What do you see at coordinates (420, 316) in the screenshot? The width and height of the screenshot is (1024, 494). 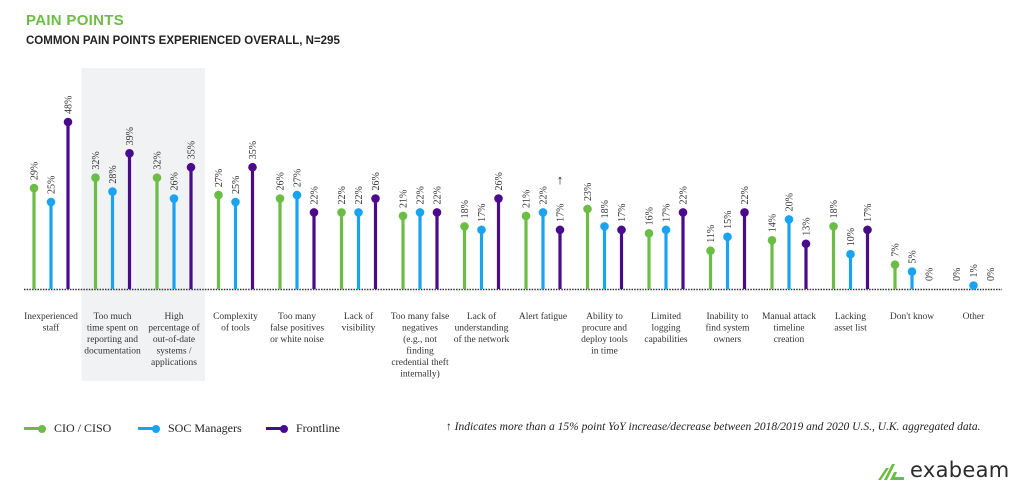 I see `category-label-line: Too many false` at bounding box center [420, 316].